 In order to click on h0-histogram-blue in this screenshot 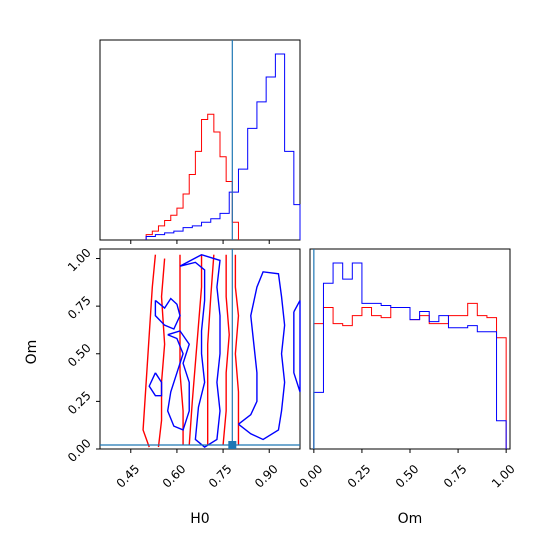, I will do `click(223, 146)`.